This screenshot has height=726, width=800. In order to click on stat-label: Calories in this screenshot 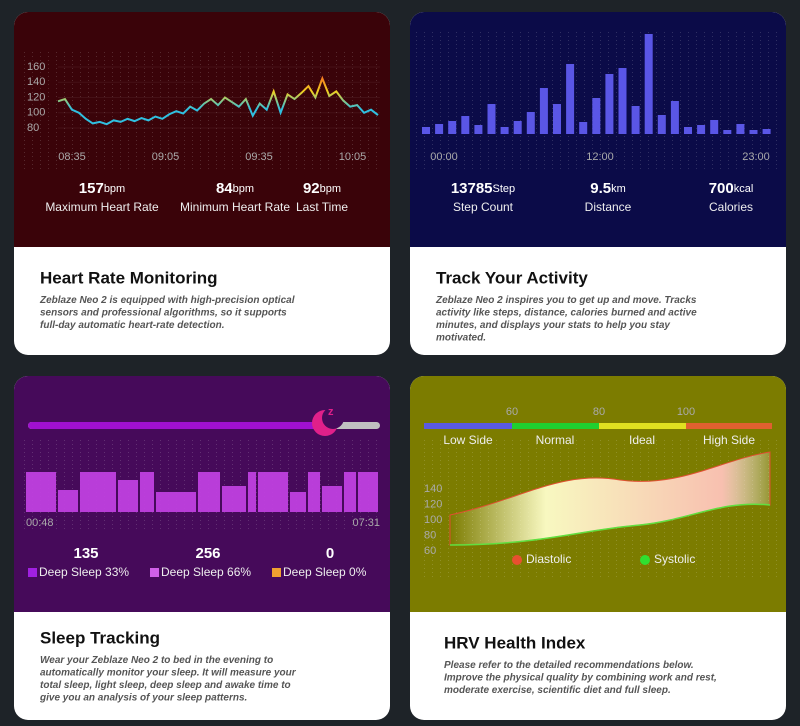, I will do `click(731, 207)`.